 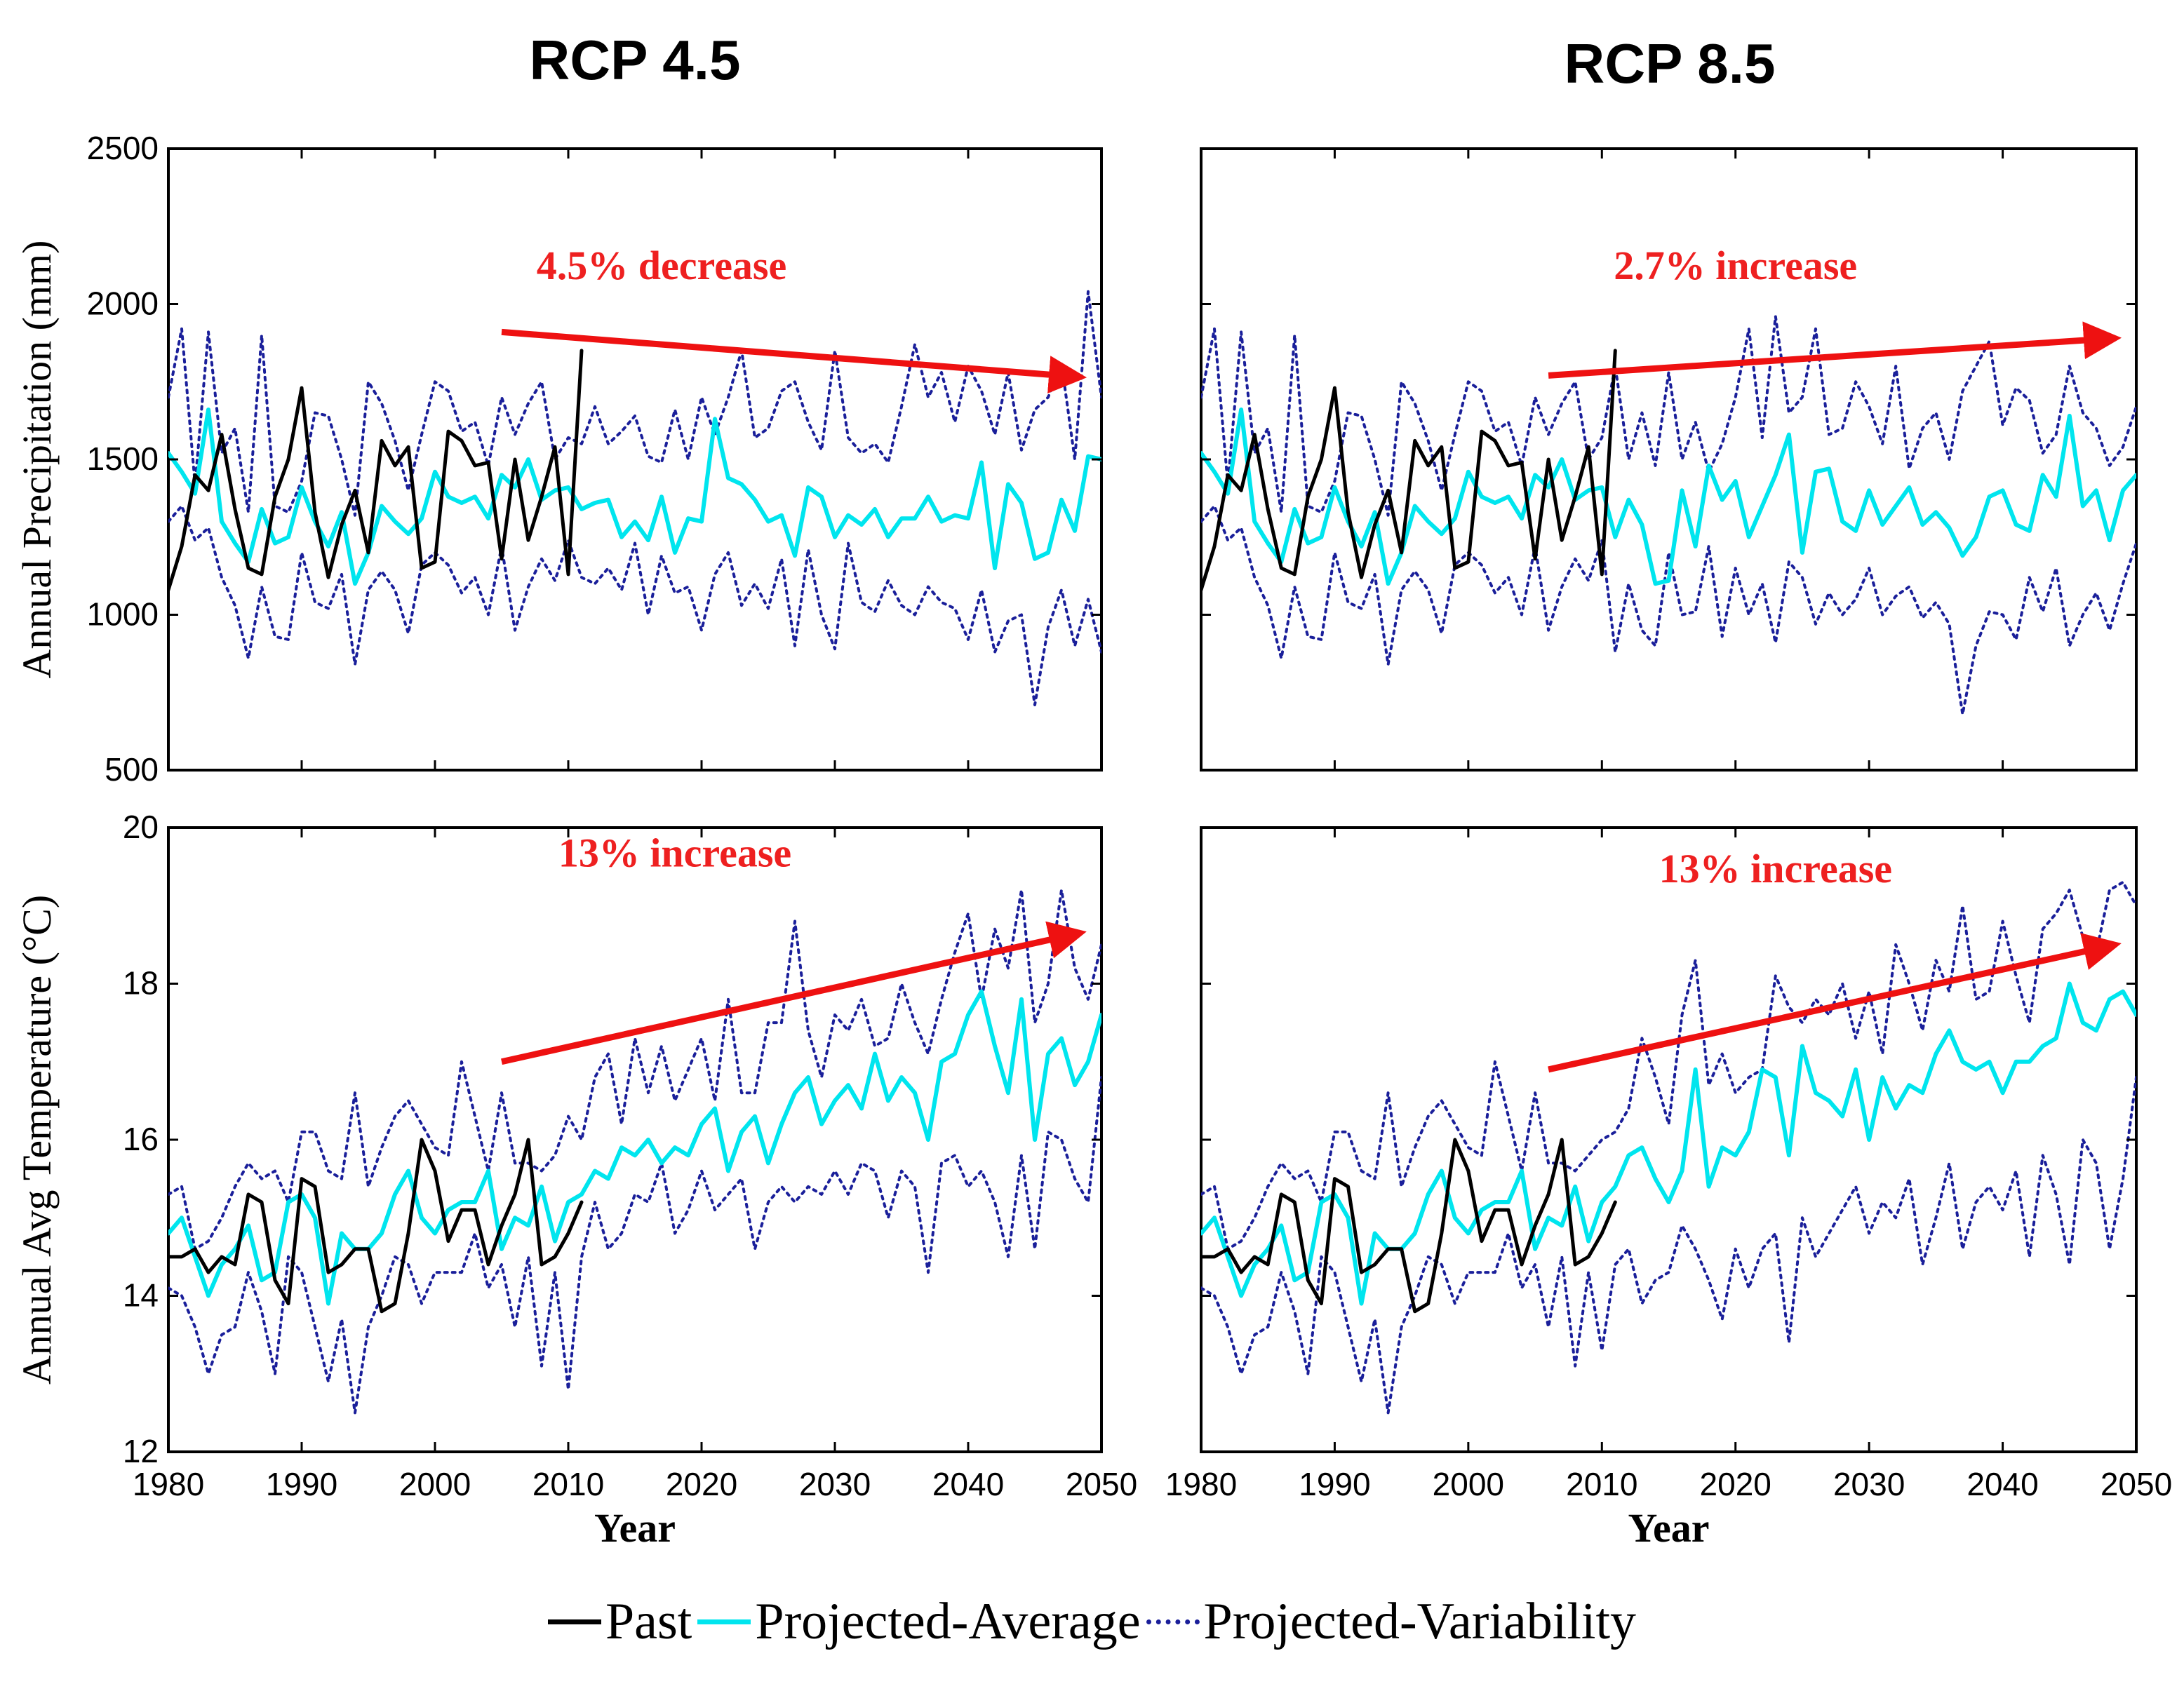 I want to click on title-rcp45: RCP 4.5, so click(x=635, y=60).